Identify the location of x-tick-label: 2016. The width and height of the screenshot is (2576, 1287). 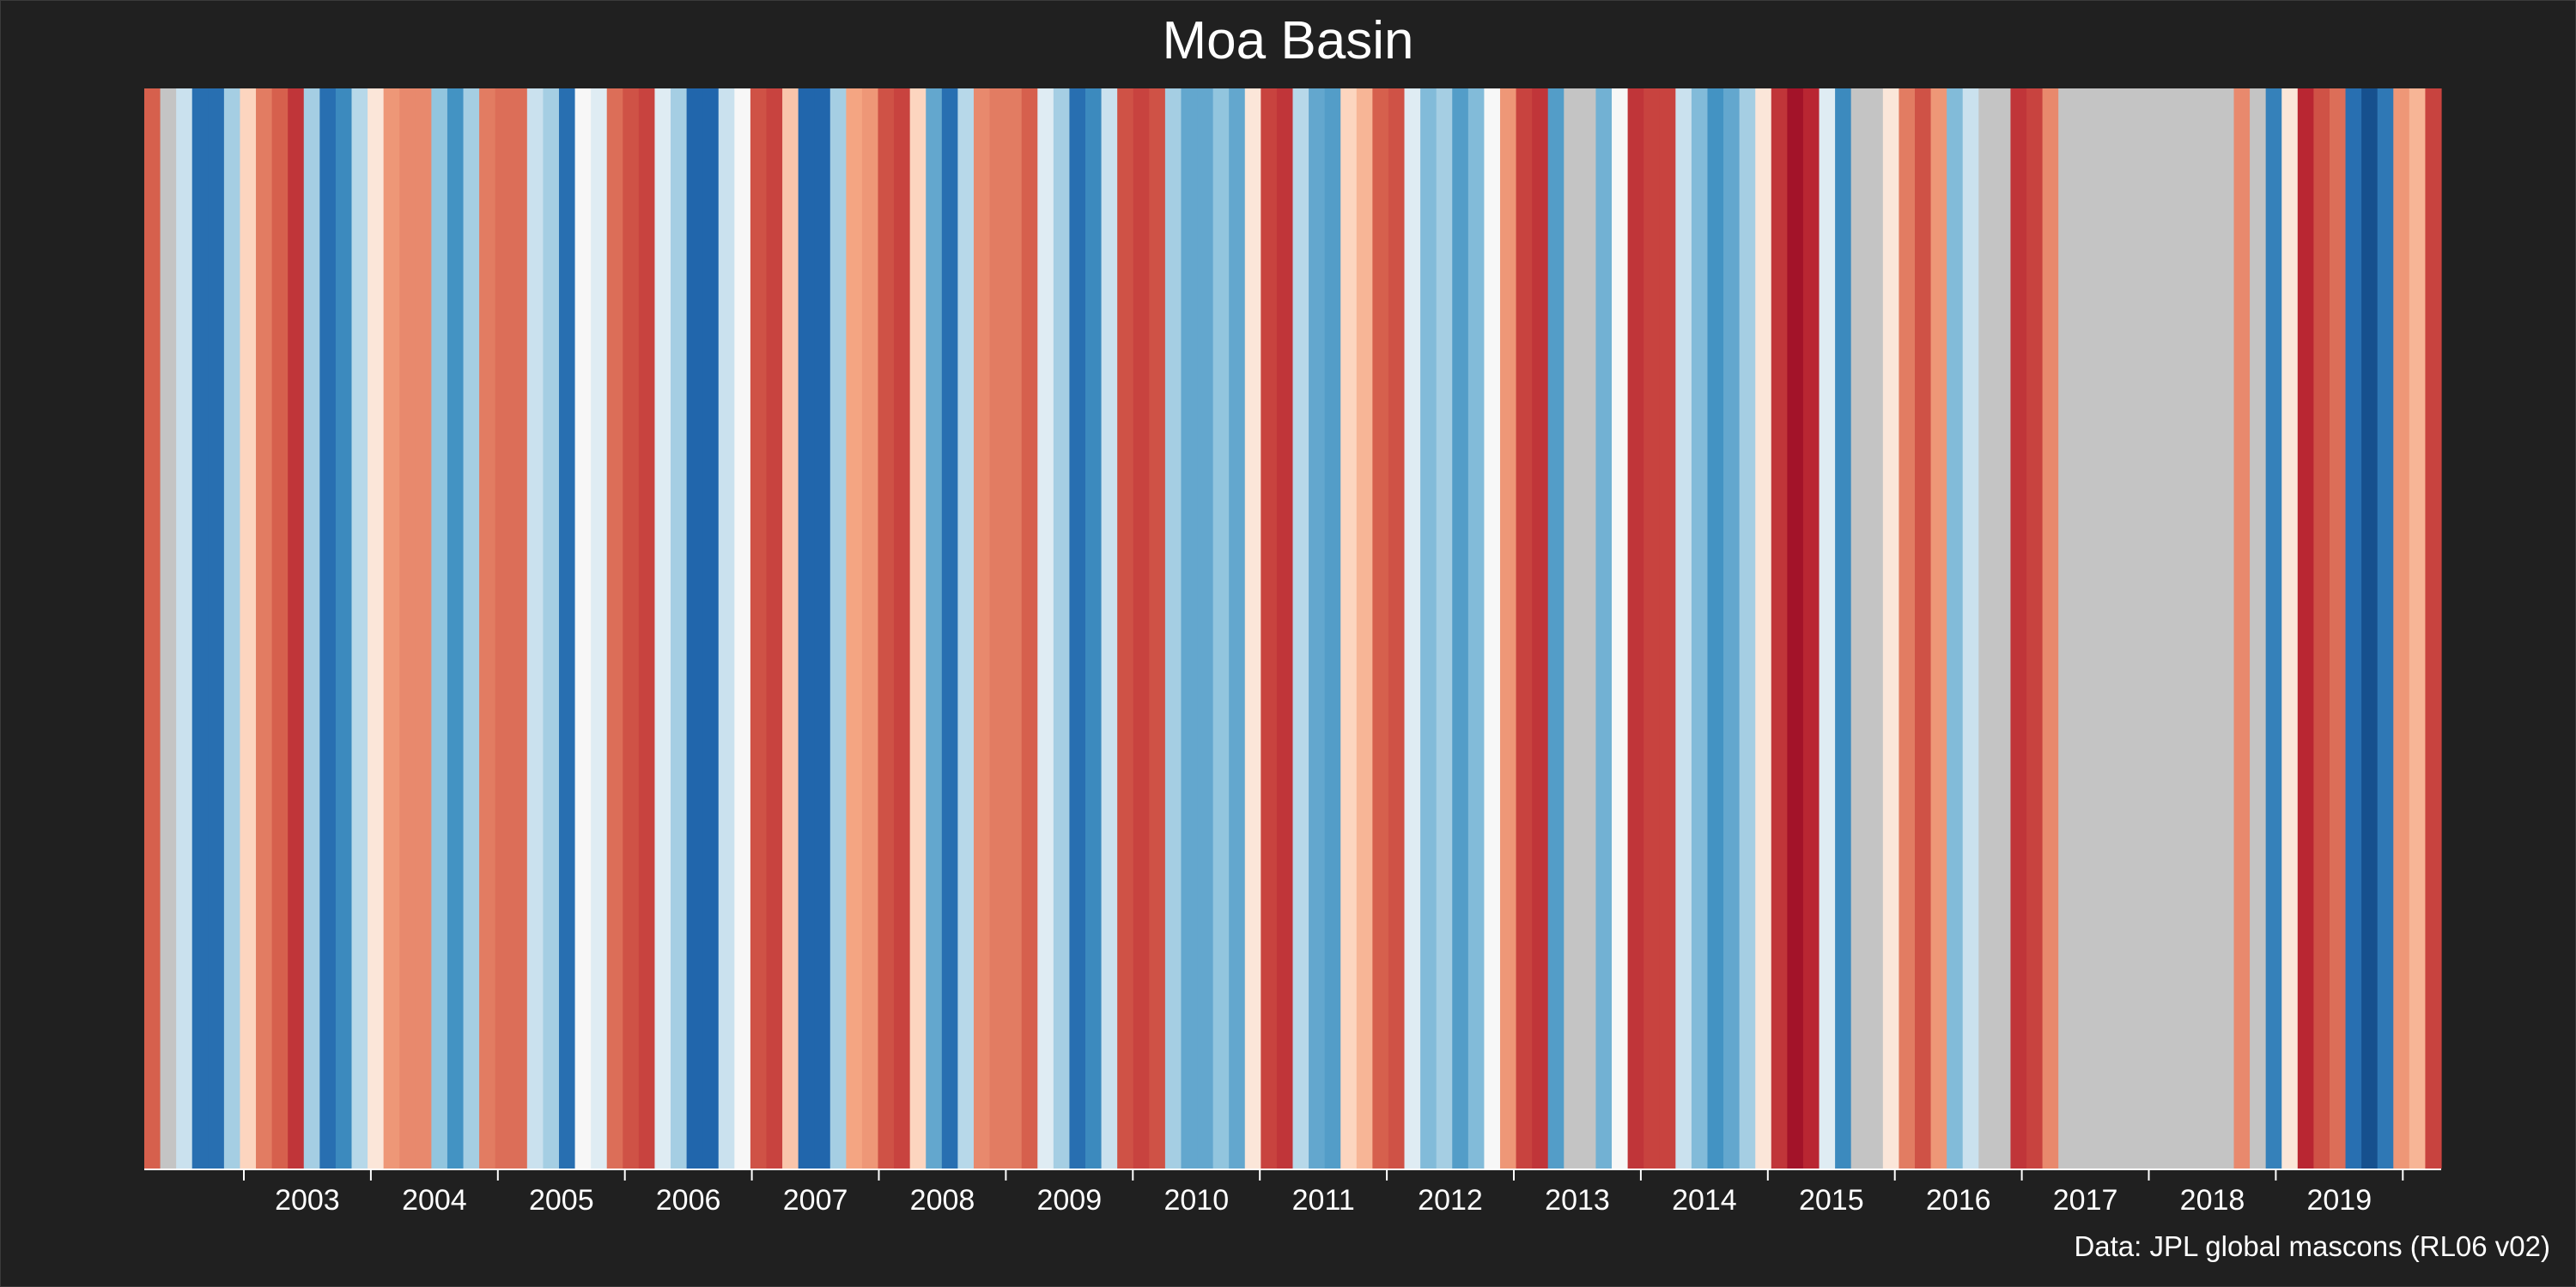
(1959, 1200).